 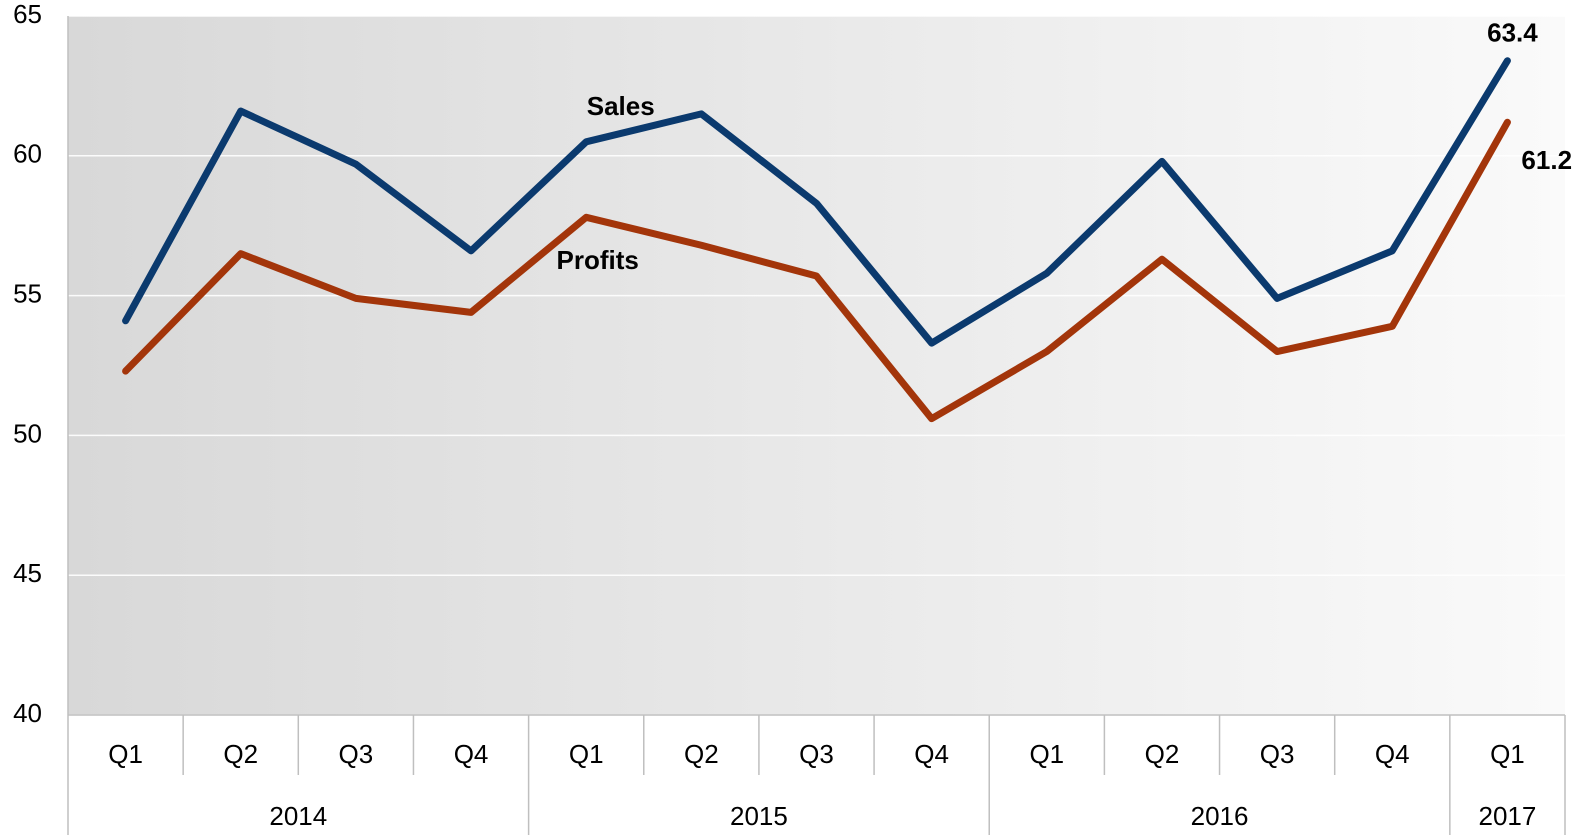 What do you see at coordinates (1546, 160) in the screenshot?
I see `data-label: 61.2` at bounding box center [1546, 160].